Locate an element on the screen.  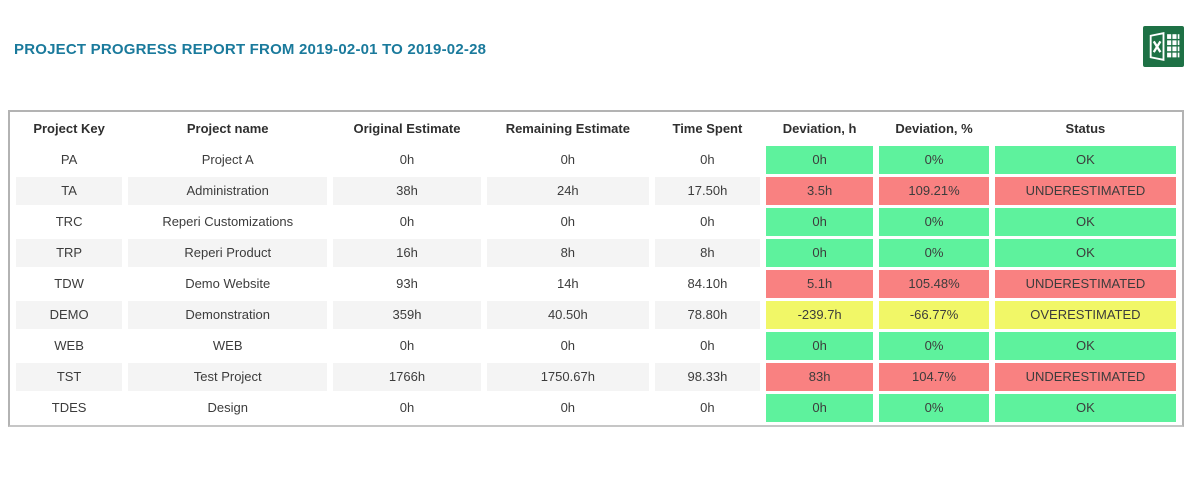
cell-deviation-percent: 104.7% is located at coordinates (934, 377).